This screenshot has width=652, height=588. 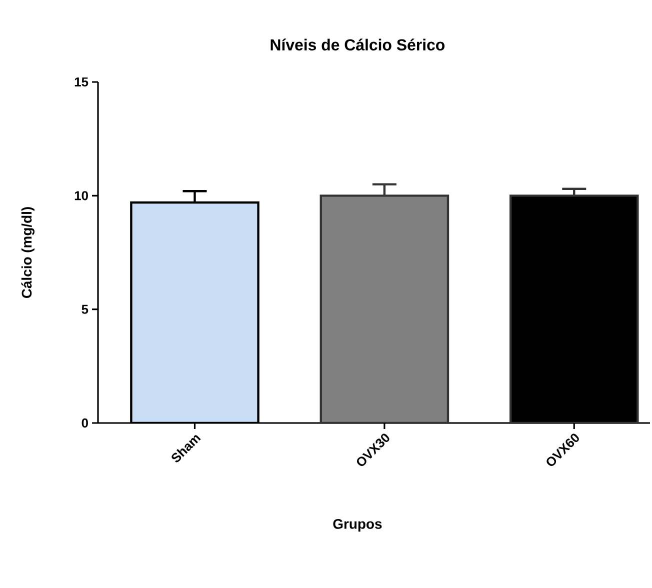 What do you see at coordinates (85, 309) in the screenshot?
I see `y-tick-label: 5` at bounding box center [85, 309].